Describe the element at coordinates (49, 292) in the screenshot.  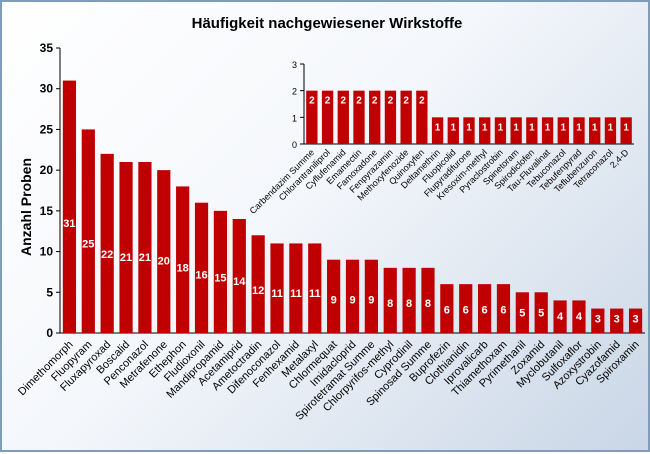
I see `y-tick-label: 5` at that location.